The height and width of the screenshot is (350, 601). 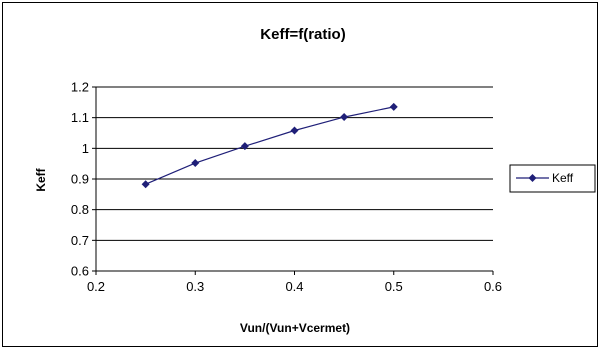 What do you see at coordinates (96, 286) in the screenshot?
I see `x-tick-label: 0.2` at bounding box center [96, 286].